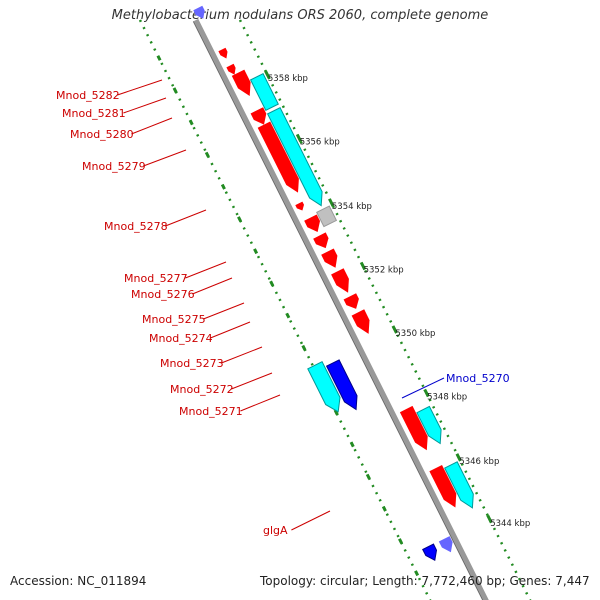 This screenshot has height=600, width=600. Describe the element at coordinates (415, 334) in the screenshot. I see `scale-label: 5350 kbp` at that location.